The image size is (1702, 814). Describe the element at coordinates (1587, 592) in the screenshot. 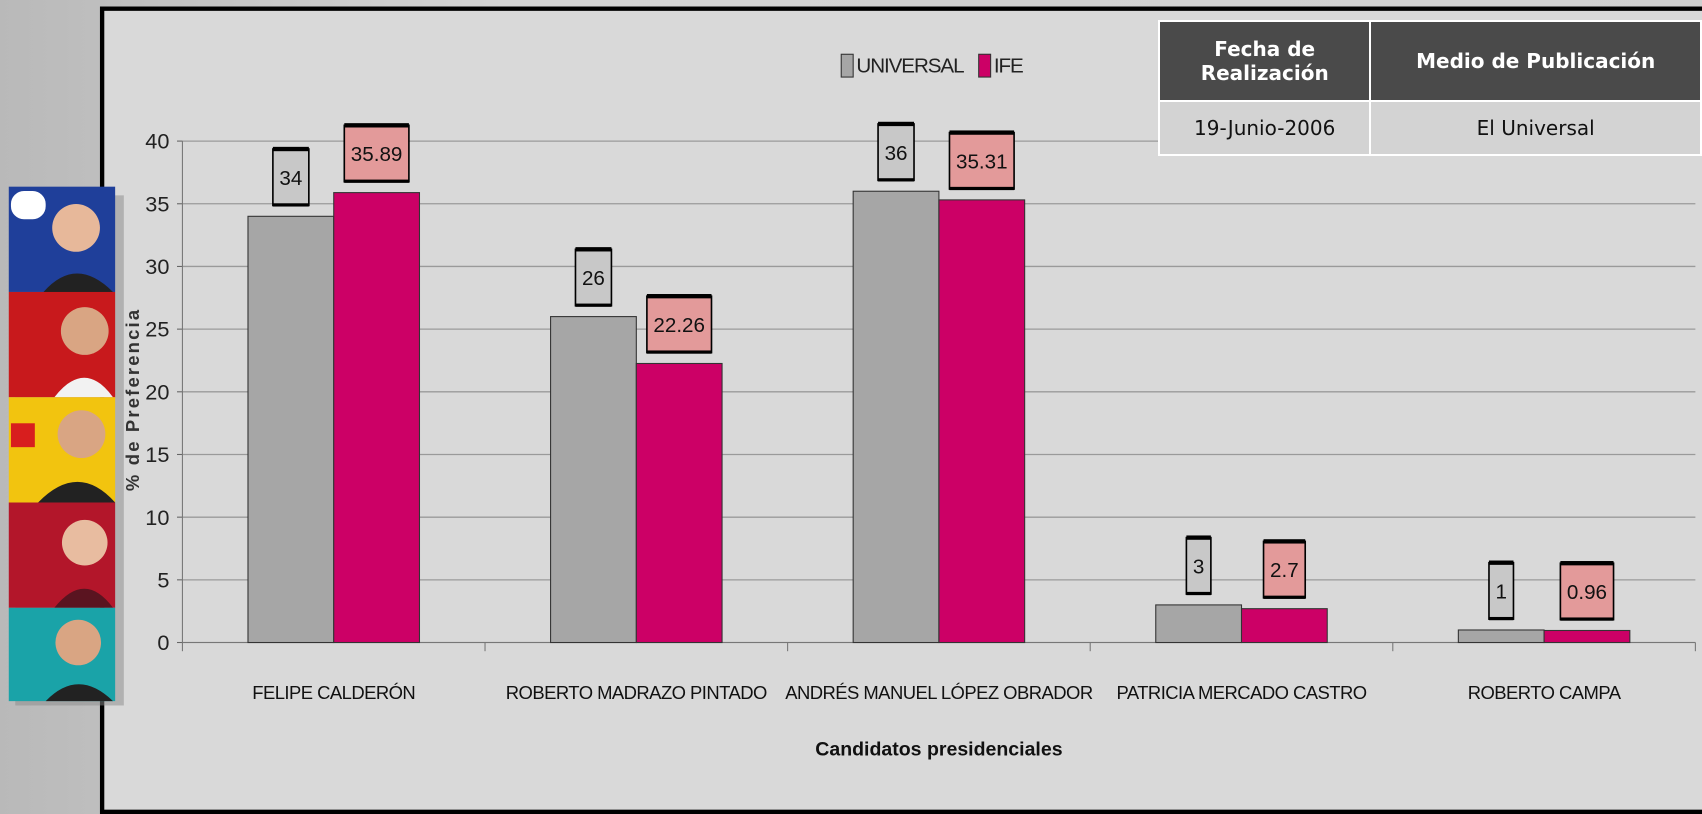

I see `data-label: 0.96` at that location.